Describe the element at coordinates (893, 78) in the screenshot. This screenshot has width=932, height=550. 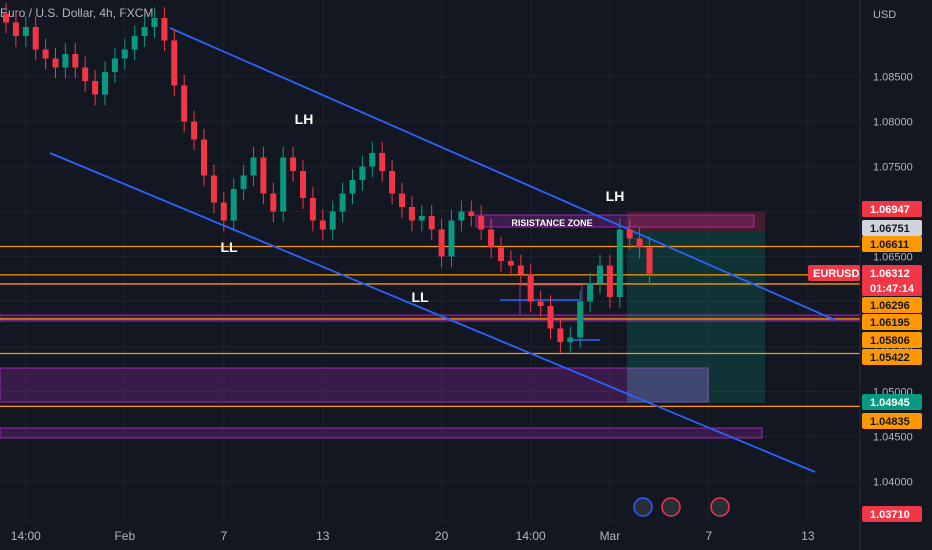
I see `price-tick-label: 1.08500` at that location.